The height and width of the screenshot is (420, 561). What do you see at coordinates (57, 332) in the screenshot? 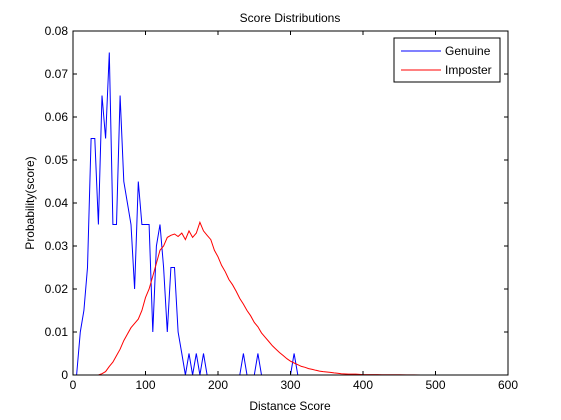
I see `y-tick-label: 0.01` at bounding box center [57, 332].